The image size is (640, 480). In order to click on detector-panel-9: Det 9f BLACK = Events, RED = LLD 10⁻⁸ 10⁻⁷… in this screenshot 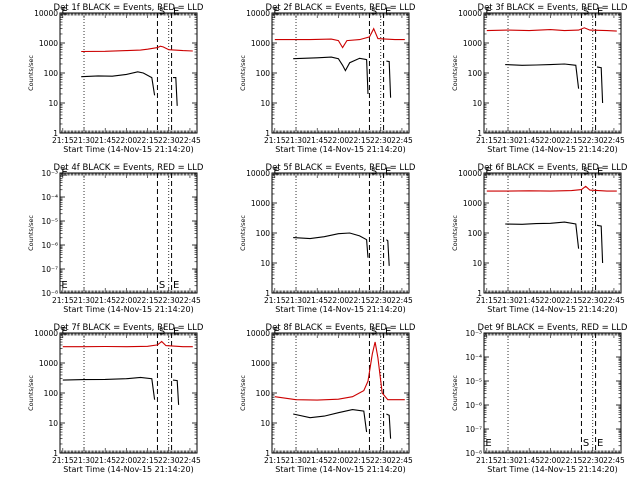, I will do `click(539, 398)`.